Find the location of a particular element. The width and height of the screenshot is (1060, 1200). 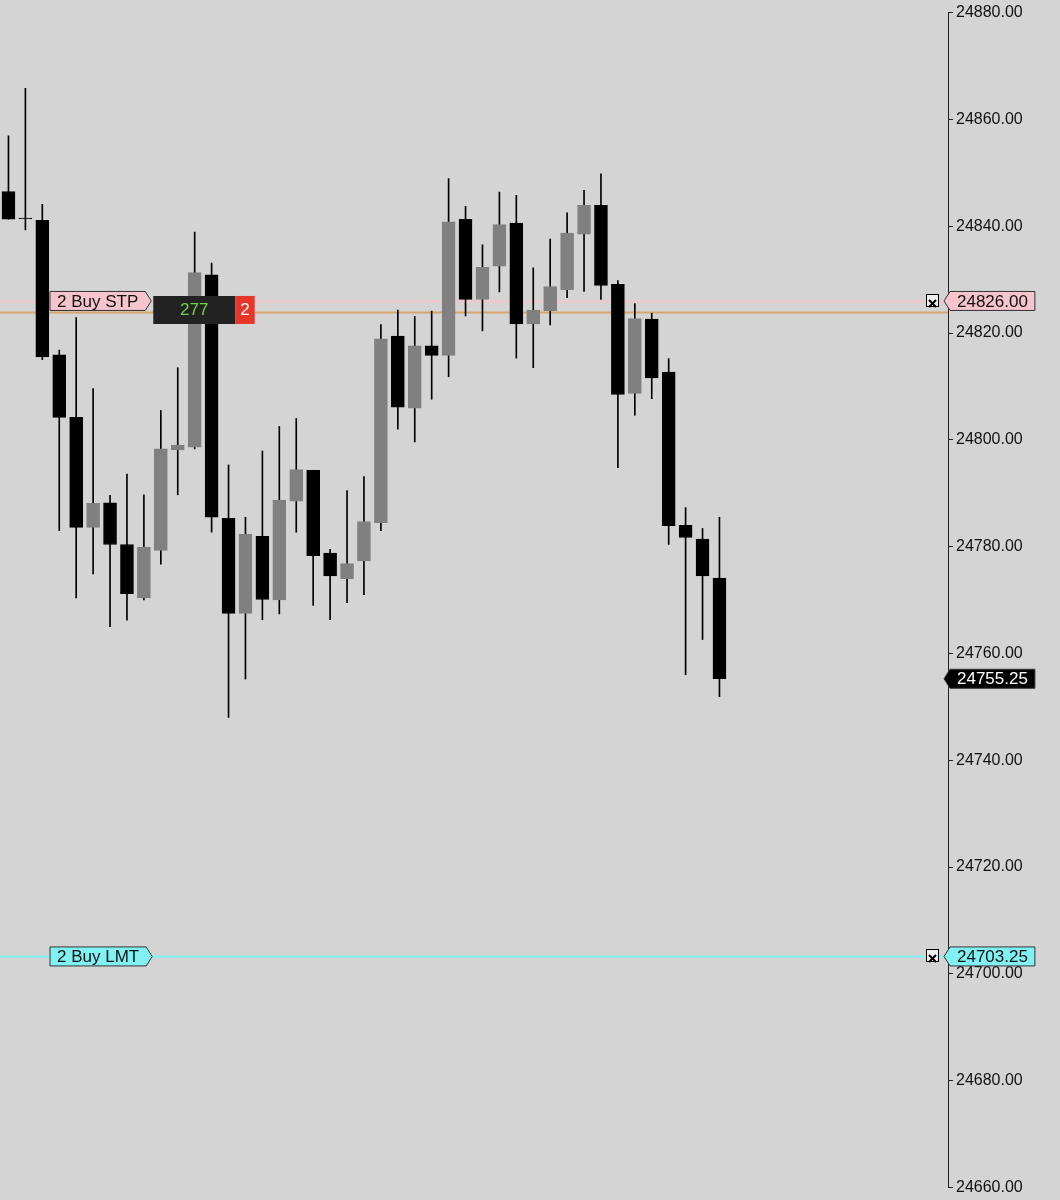

y-tick-label: 24740.00 is located at coordinates (989, 759).